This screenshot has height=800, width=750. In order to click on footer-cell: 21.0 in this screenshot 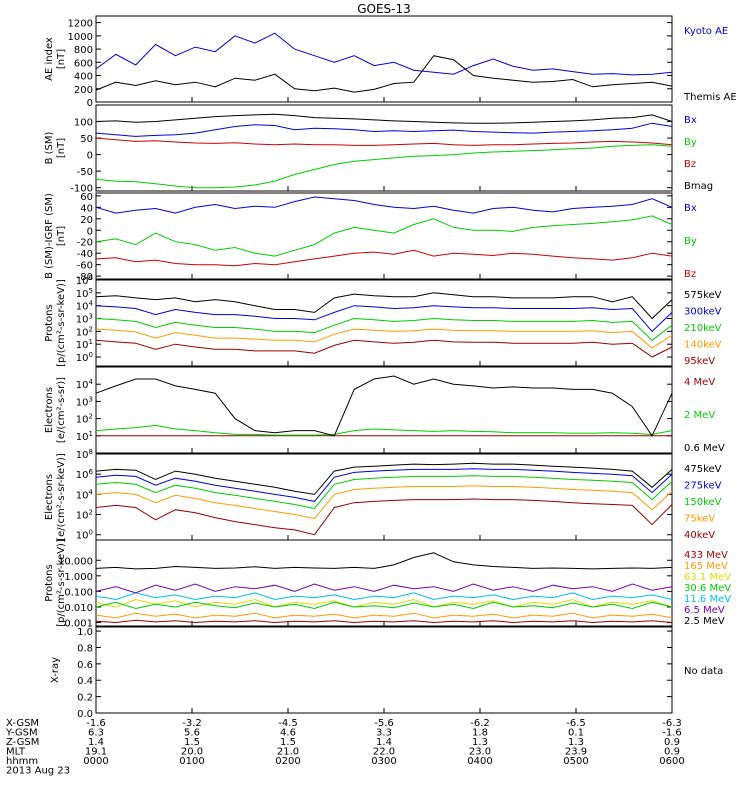, I will do `click(288, 752)`.